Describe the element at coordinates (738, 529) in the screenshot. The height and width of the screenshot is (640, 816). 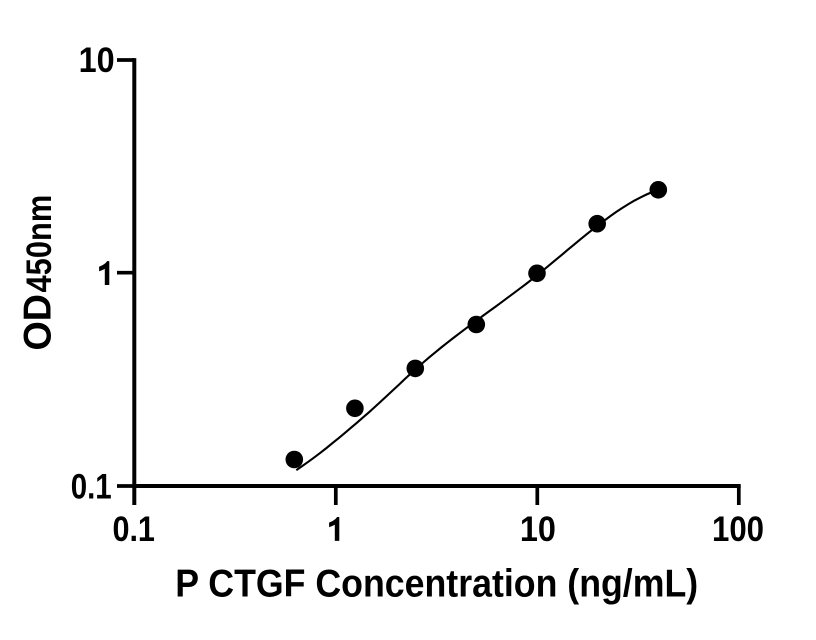
I see `svg-text: 100` at that location.